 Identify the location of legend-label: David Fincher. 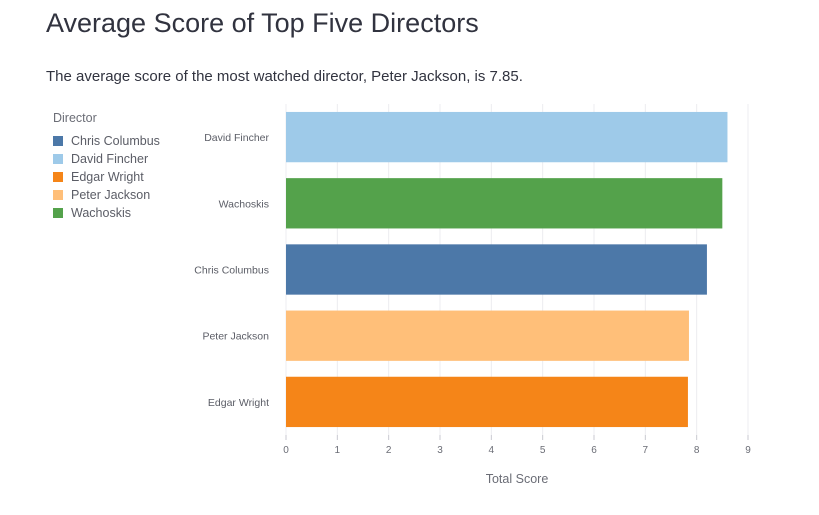
(110, 159).